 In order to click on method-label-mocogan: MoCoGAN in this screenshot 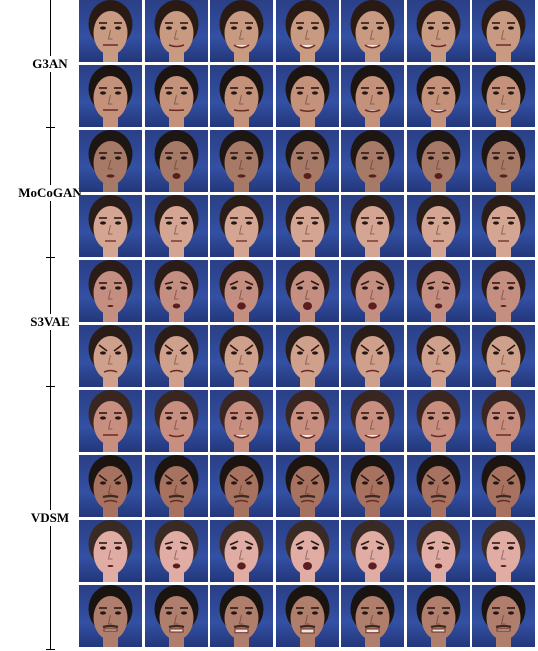, I will do `click(50, 193)`.